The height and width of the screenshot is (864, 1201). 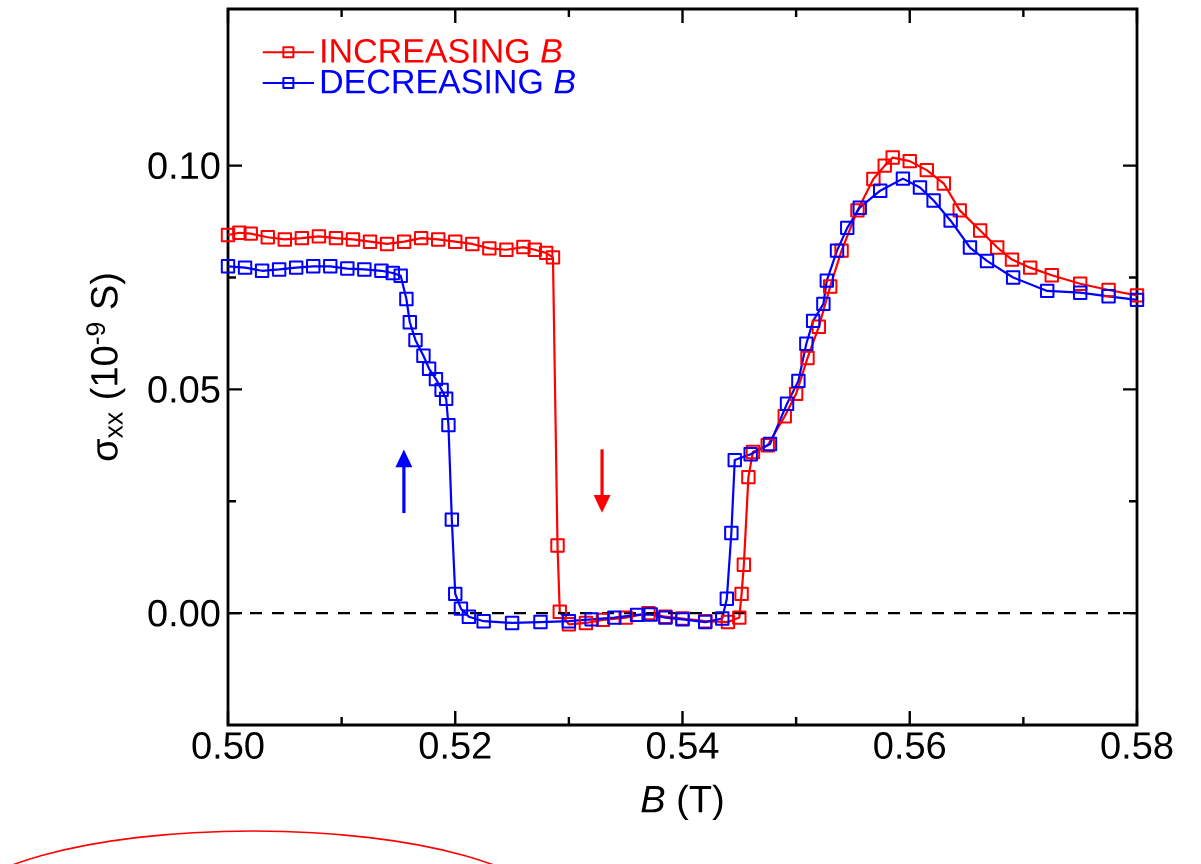 I want to click on x-tick-label: 0.52, so click(x=455, y=745).